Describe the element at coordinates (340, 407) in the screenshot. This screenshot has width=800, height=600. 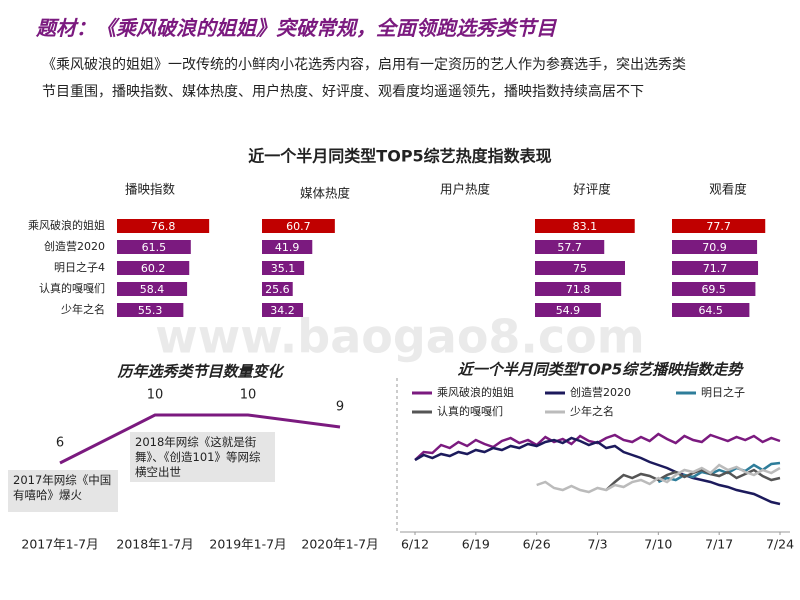
I see `value-label: 9` at that location.